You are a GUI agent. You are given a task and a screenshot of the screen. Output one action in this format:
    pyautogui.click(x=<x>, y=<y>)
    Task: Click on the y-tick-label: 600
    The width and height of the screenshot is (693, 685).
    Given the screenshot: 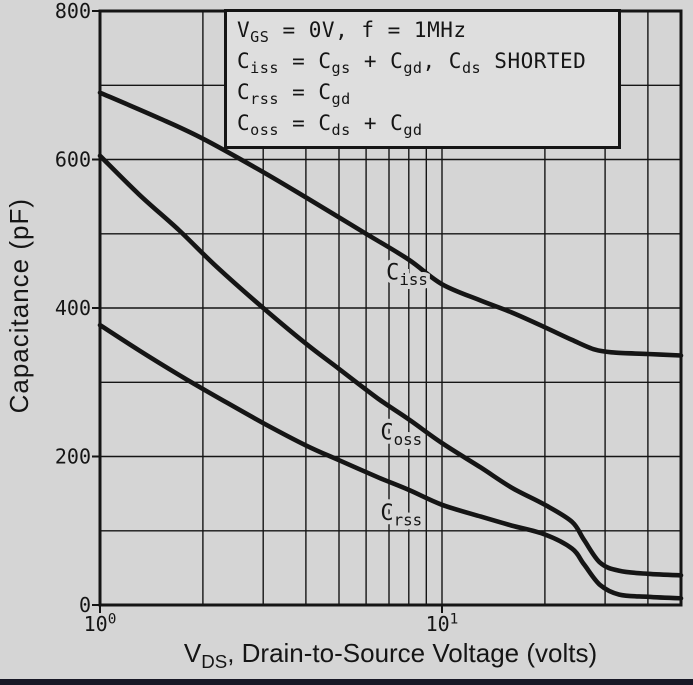 What is the action you would take?
    pyautogui.click(x=73, y=160)
    